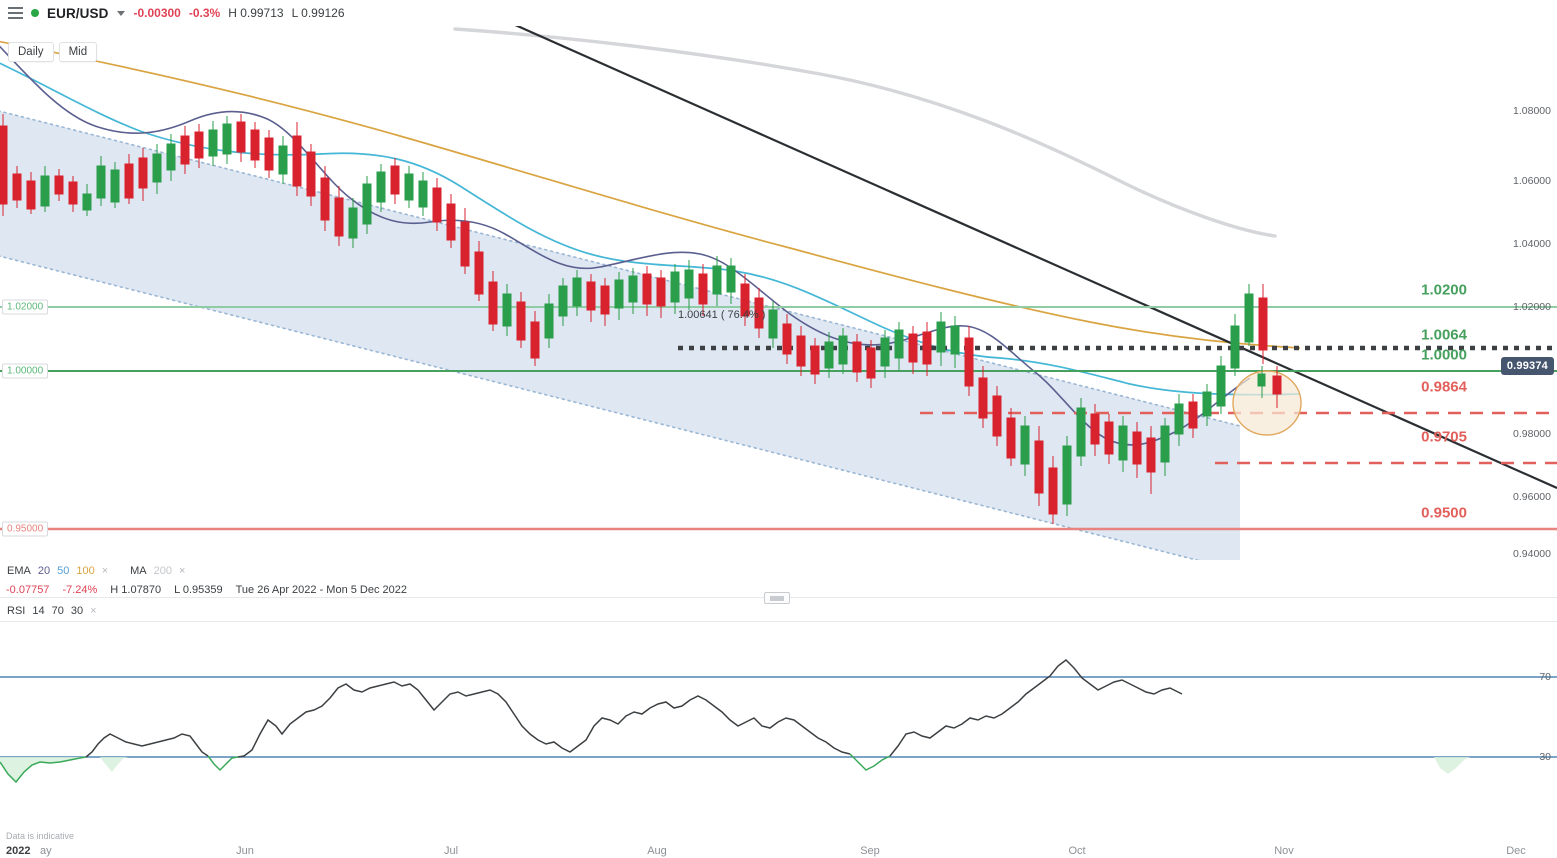 The height and width of the screenshot is (858, 1557). Describe the element at coordinates (25, 307) in the screenshot. I see `left-level-tag-1-02000: 1.02000` at that location.